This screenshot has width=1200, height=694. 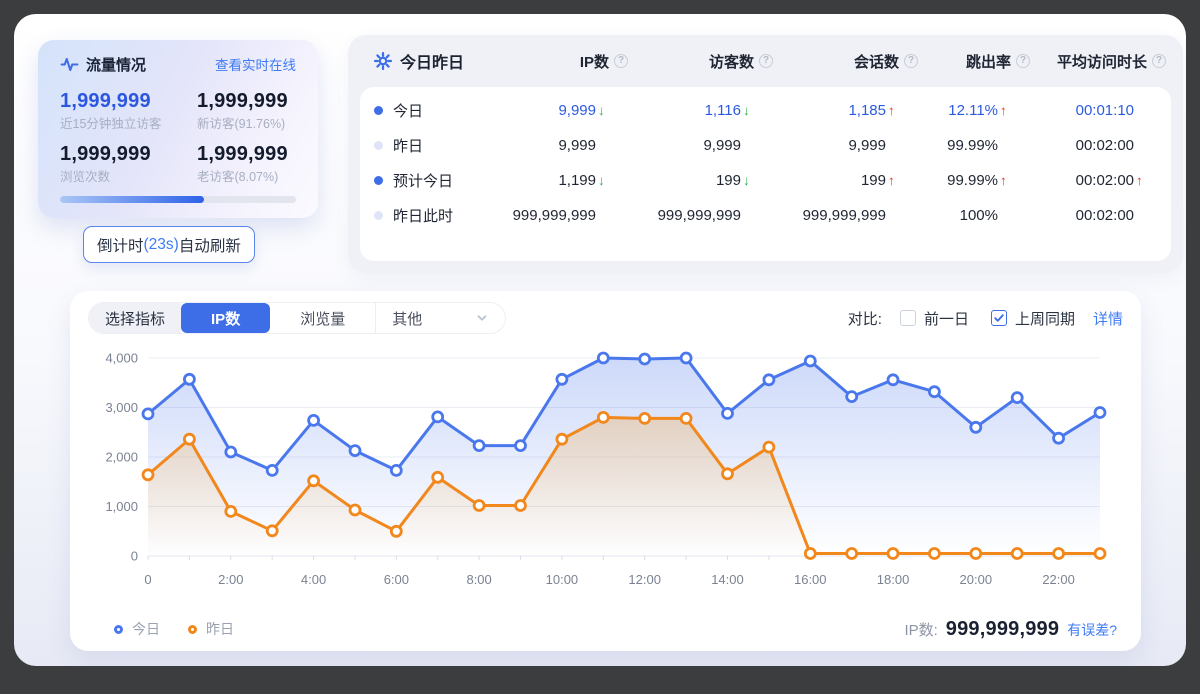 What do you see at coordinates (1104, 110) in the screenshot?
I see `cell-value: 00:01:10` at bounding box center [1104, 110].